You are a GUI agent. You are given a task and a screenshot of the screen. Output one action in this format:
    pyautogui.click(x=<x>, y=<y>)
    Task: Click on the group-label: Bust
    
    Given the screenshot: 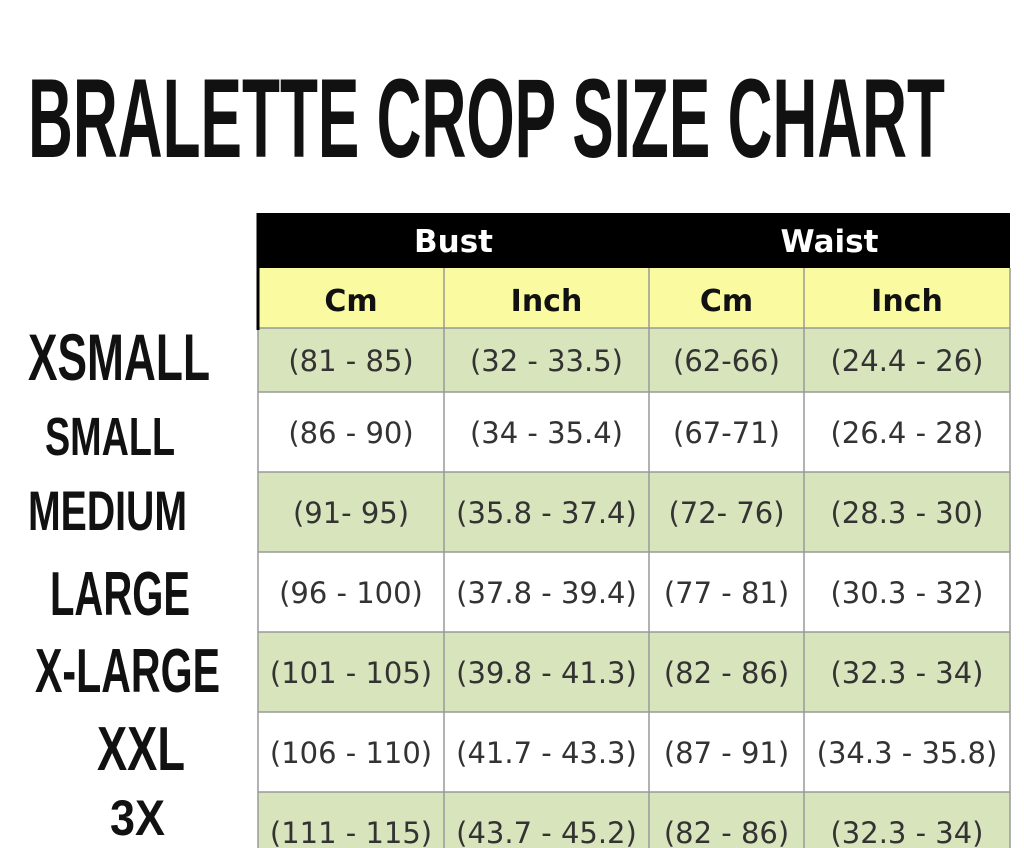 What is the action you would take?
    pyautogui.click(x=453, y=242)
    